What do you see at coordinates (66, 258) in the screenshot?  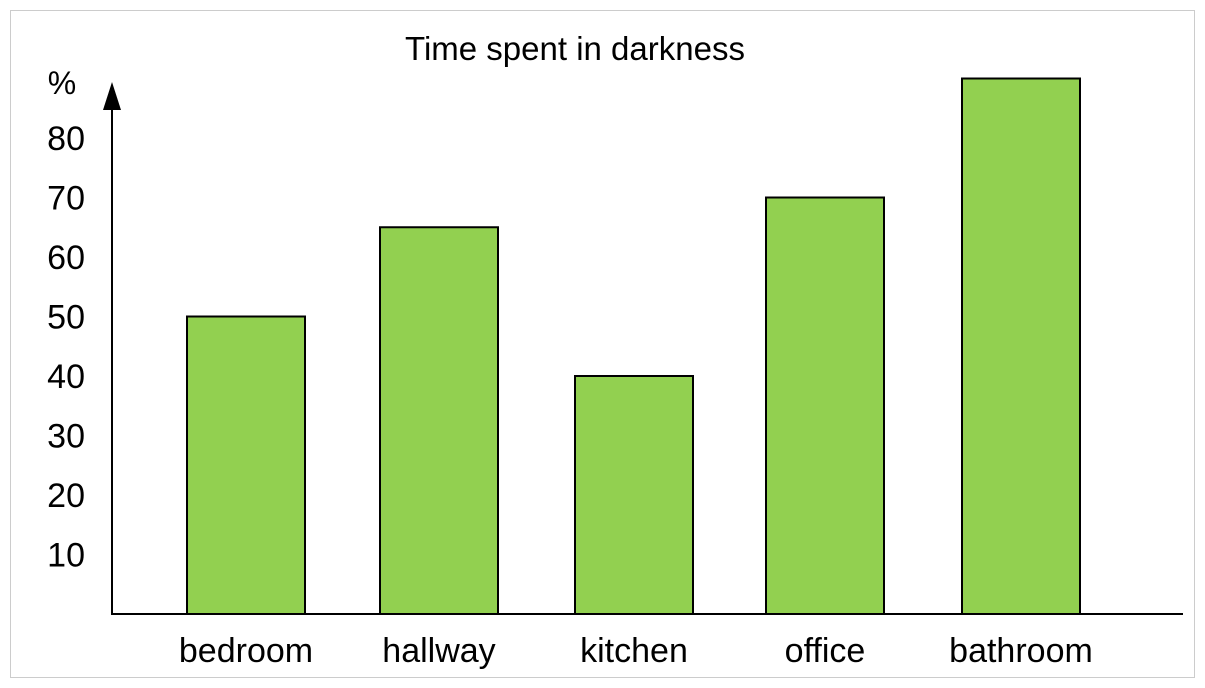 I see `y-tick-label: 60` at bounding box center [66, 258].